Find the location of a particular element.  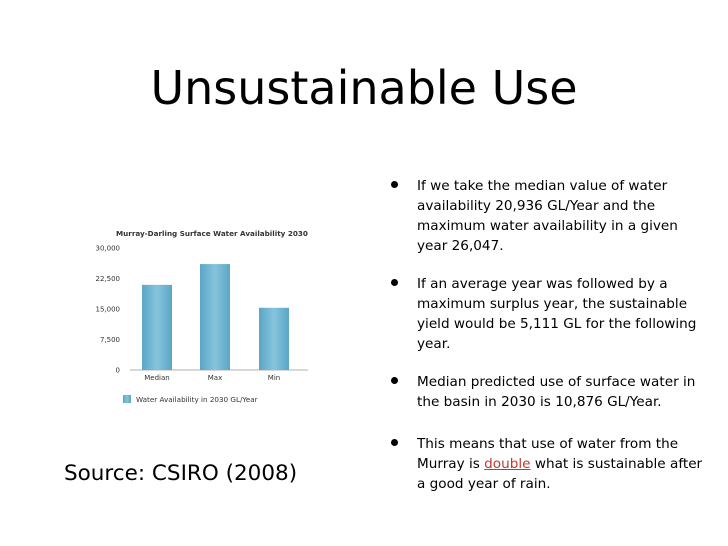

bar-max is located at coordinates (215, 317).